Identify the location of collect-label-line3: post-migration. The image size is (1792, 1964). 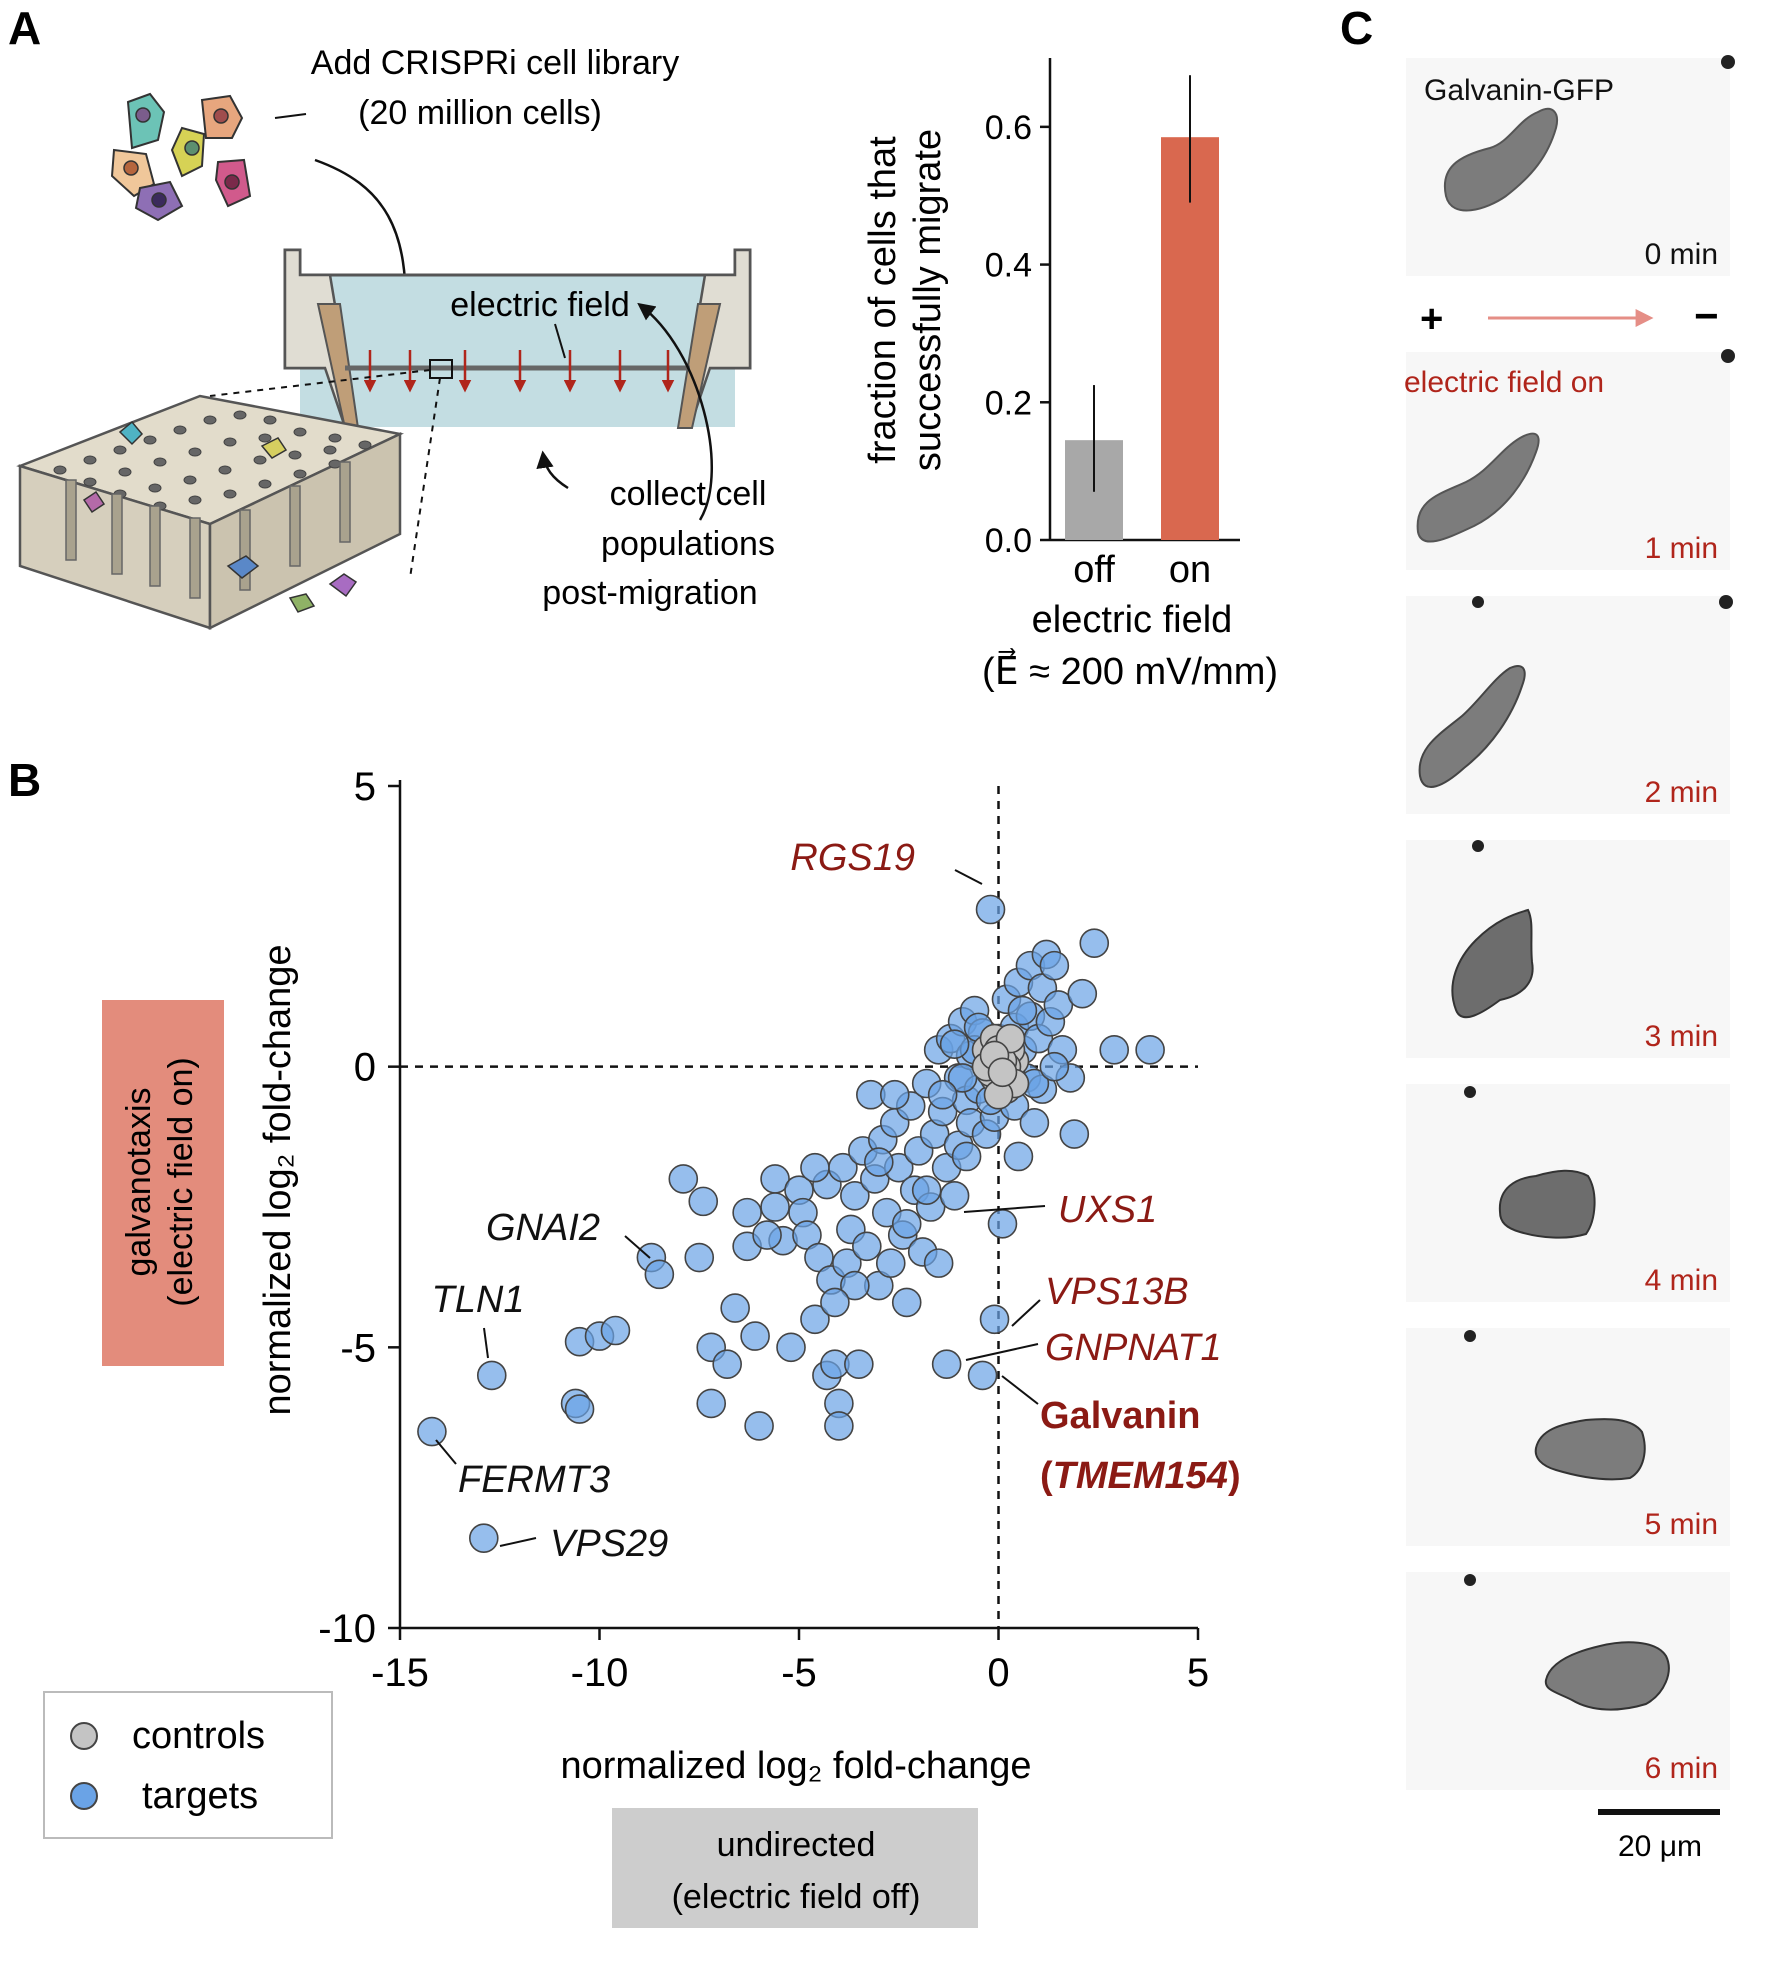
(649, 593).